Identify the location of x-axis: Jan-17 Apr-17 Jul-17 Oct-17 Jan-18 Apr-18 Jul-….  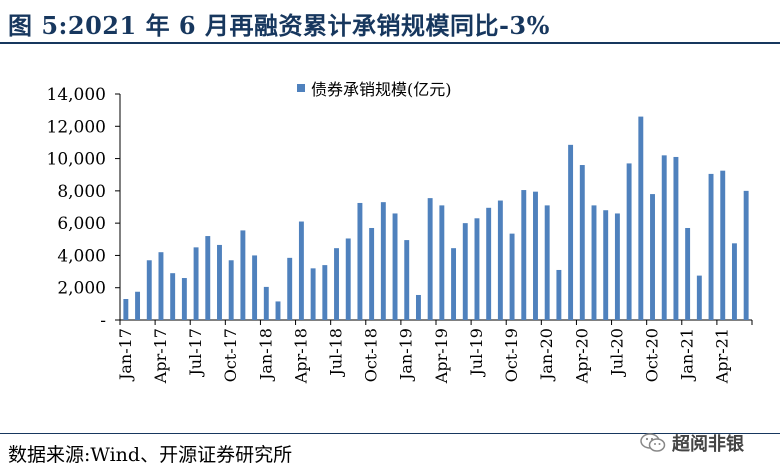
(434, 351).